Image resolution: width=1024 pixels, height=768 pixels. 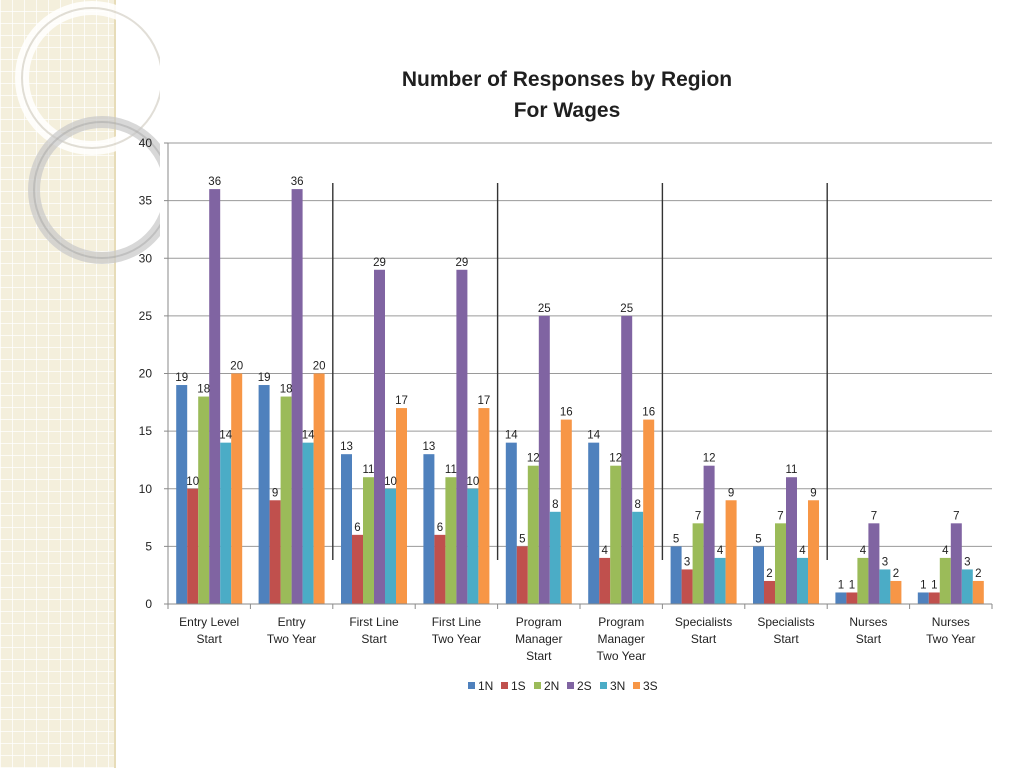 What do you see at coordinates (567, 110) in the screenshot?
I see `chart-title-line: For Wages` at bounding box center [567, 110].